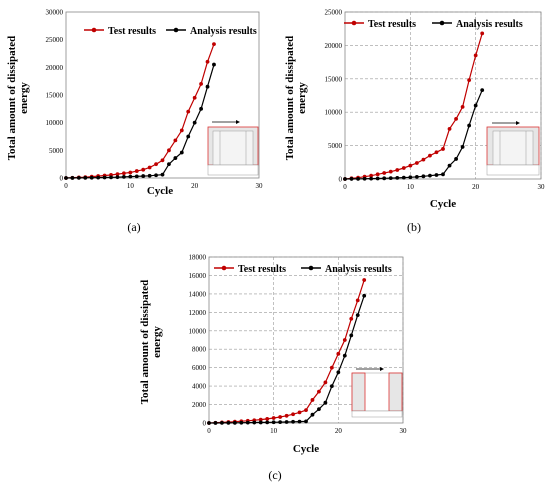 The image size is (550, 486). I want to click on panel-a-inset-diagram, so click(233, 148).